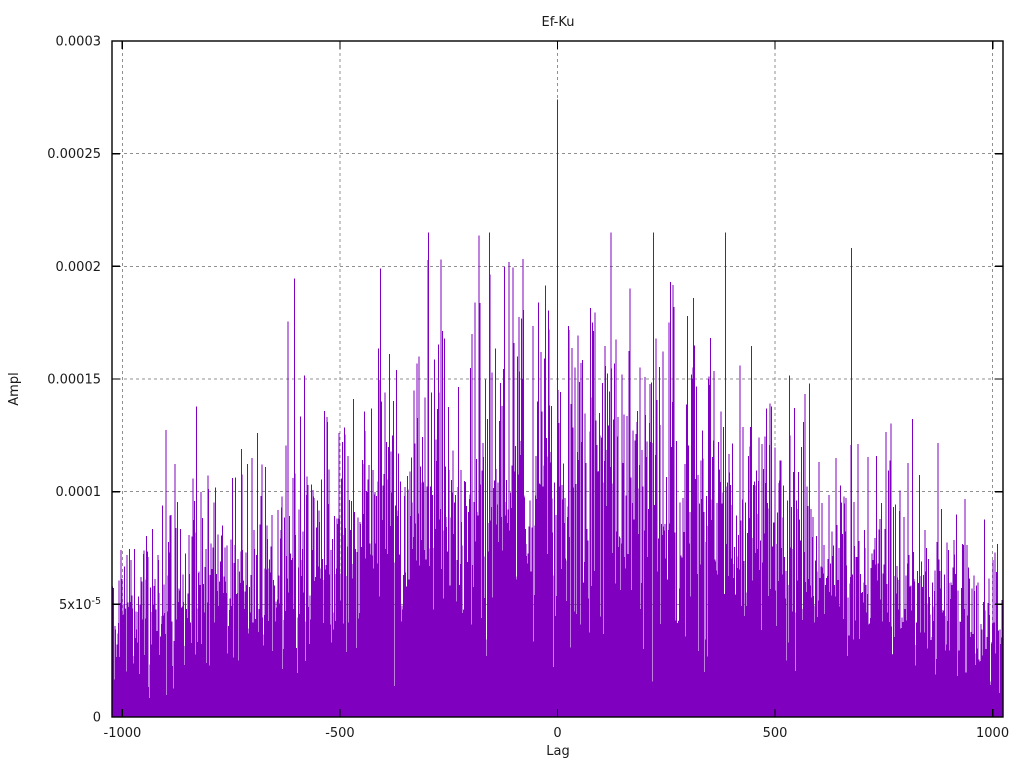 Image resolution: width=1024 pixels, height=768 pixels. What do you see at coordinates (97, 718) in the screenshot?
I see `y-tick-label: 0` at bounding box center [97, 718].